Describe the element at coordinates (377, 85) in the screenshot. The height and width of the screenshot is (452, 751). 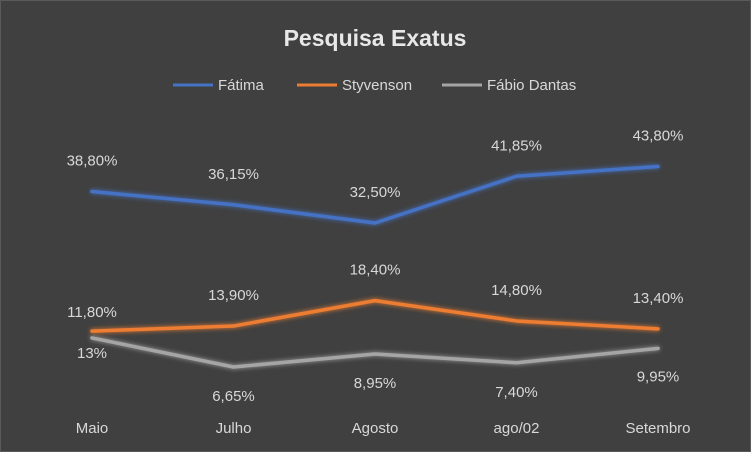
I see `legend-label-1: Styvenson` at that location.